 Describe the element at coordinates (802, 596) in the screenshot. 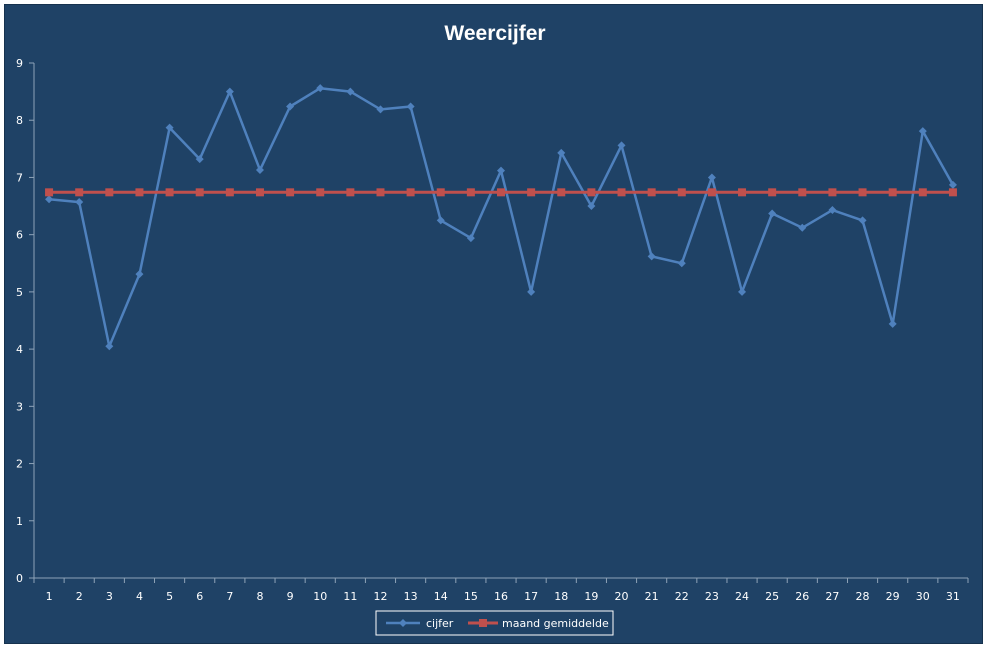

I see `x-tick-label: 26` at that location.